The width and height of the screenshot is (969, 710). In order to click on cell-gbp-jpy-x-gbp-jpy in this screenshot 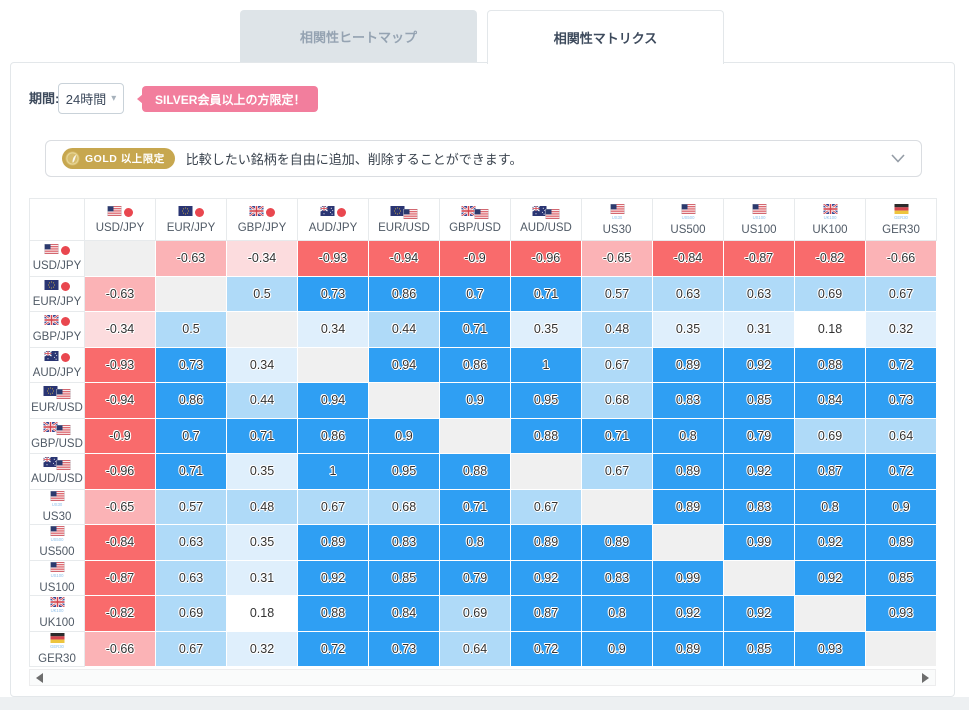, I will do `click(262, 329)`.